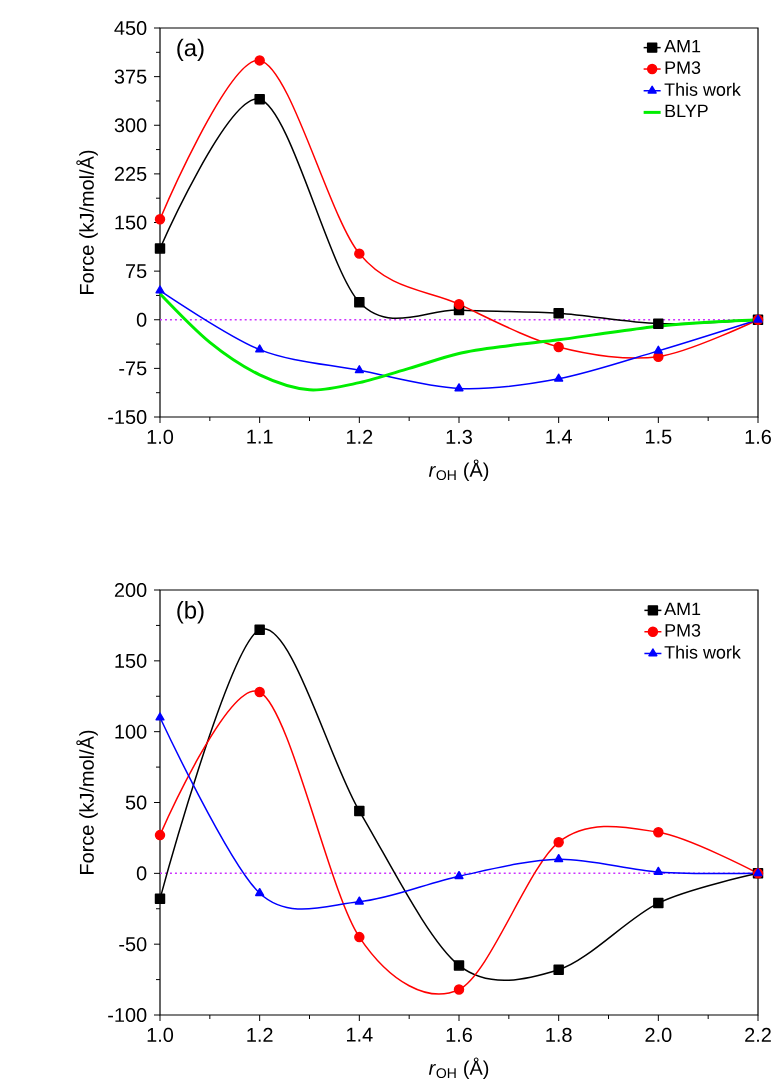 The height and width of the screenshot is (1090, 774). Describe the element at coordinates (127, 1015) in the screenshot. I see `y-tick-label: -100` at that location.